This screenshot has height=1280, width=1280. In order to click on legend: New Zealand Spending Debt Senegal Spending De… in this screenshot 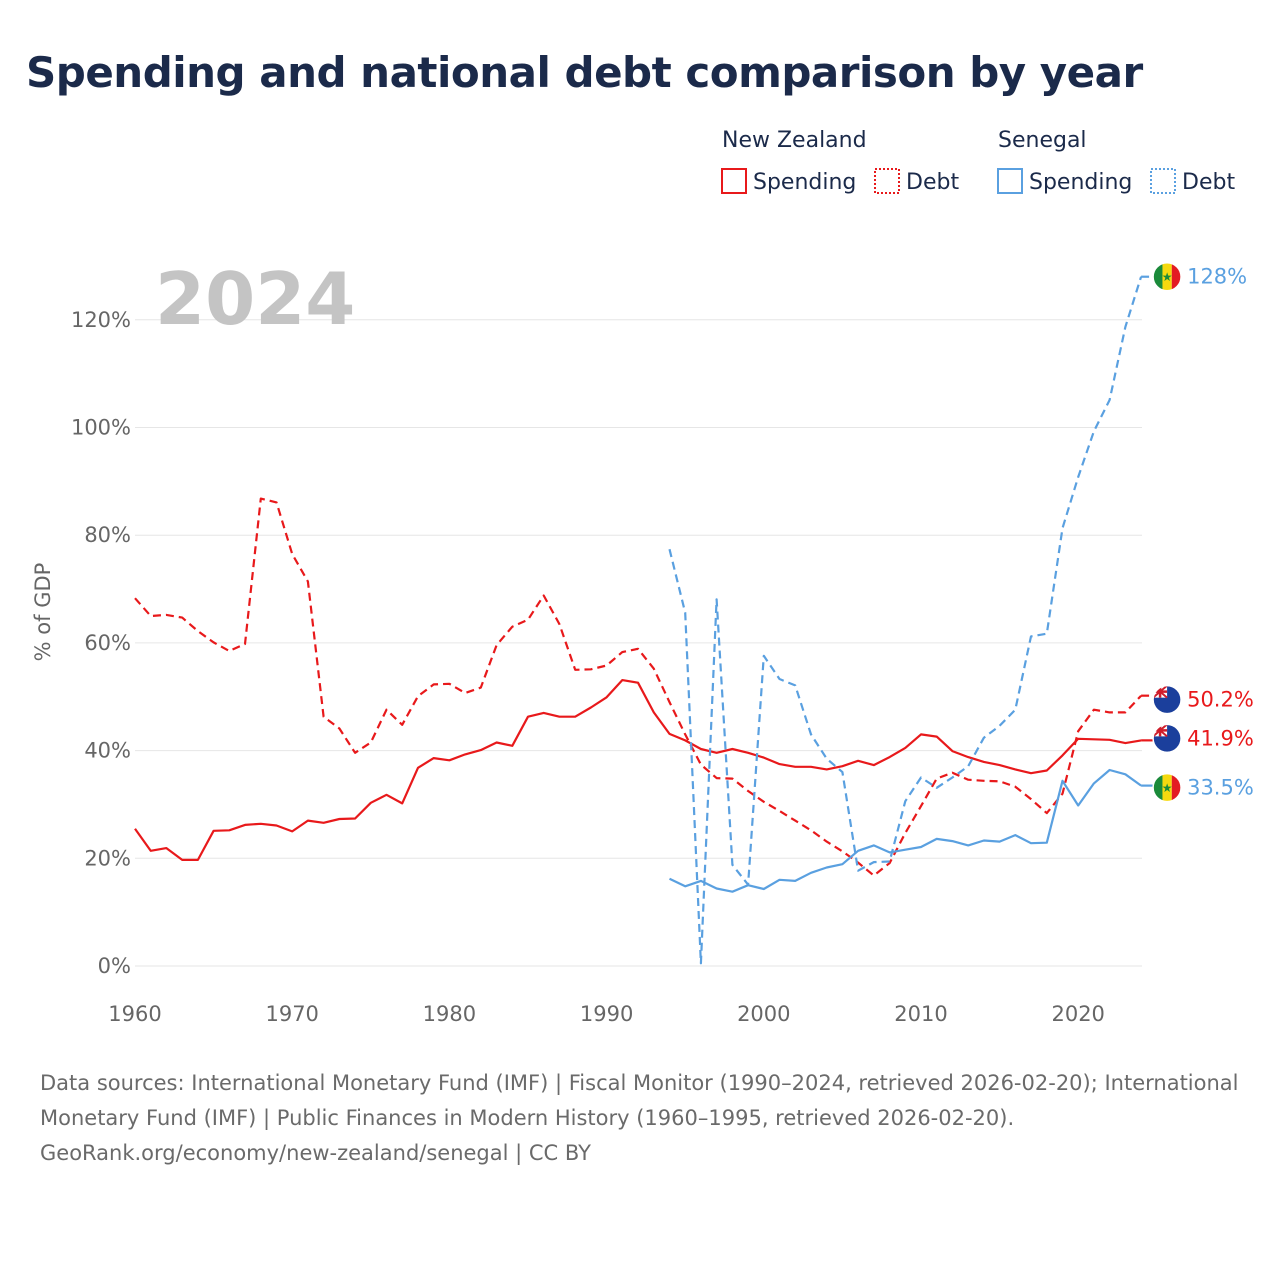, I will do `click(978, 161)`.